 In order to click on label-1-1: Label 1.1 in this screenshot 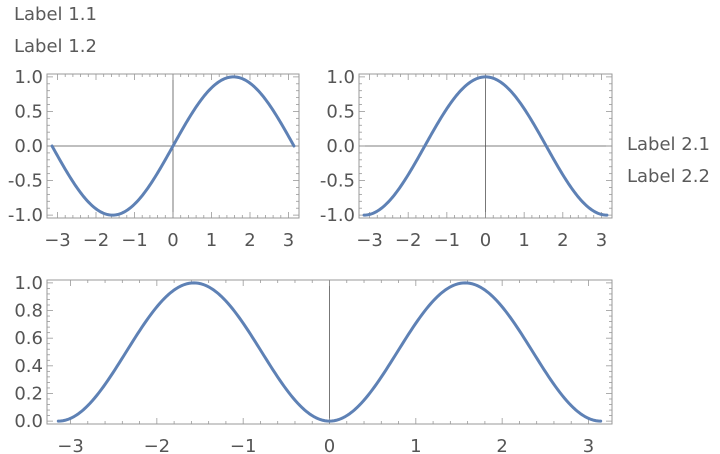, I will do `click(55, 14)`.